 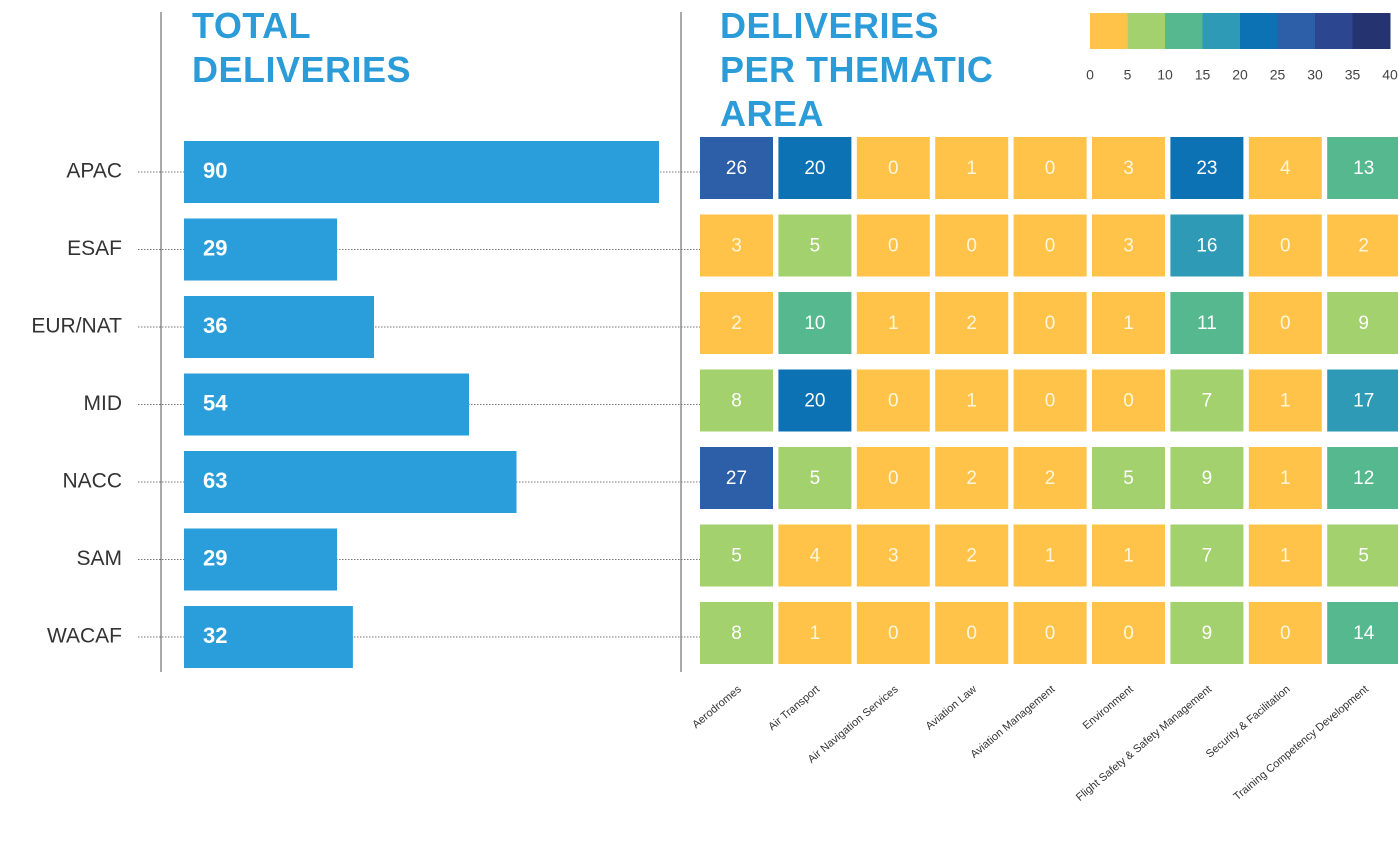 I want to click on legend-tick-label: 25, so click(x=1278, y=75).